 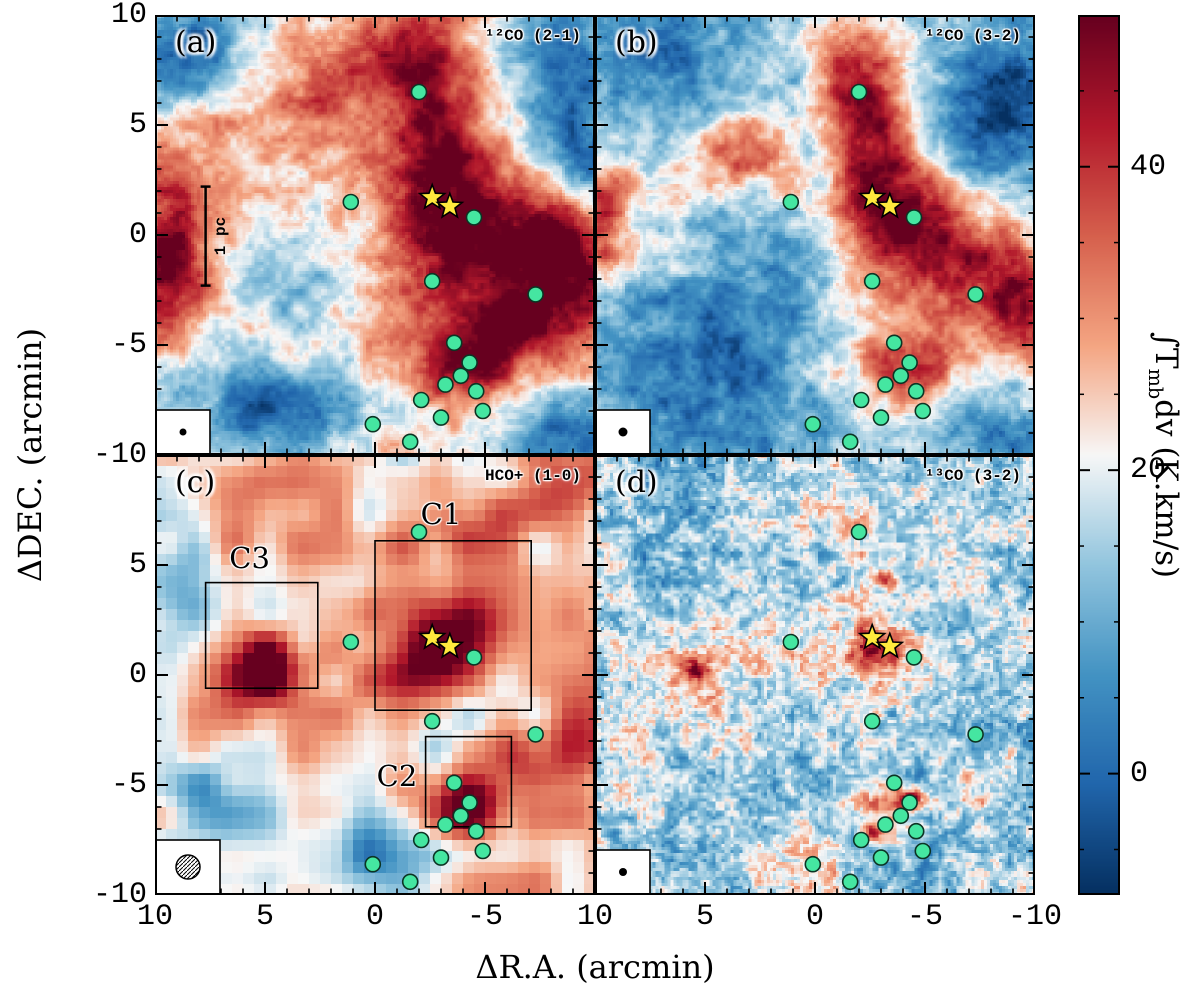 I want to click on colorbar-tick-label: 0, so click(x=1139, y=773).